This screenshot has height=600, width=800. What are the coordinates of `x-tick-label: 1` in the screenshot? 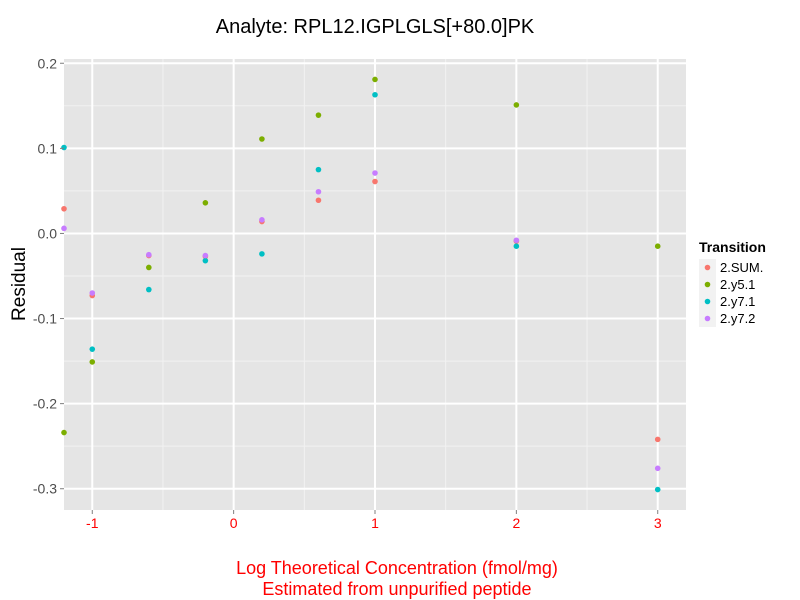 It's located at (375, 523).